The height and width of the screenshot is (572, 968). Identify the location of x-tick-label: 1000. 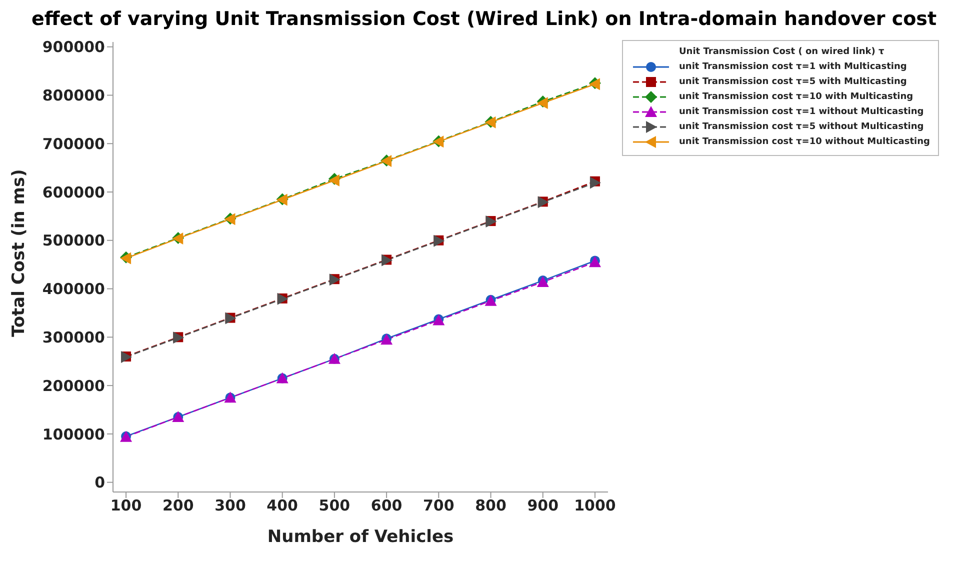
(595, 505).